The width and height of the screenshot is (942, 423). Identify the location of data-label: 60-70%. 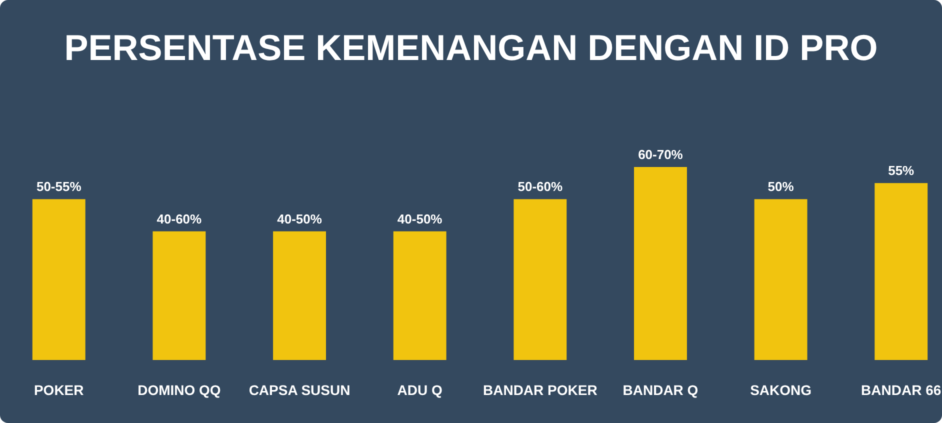
(661, 154).